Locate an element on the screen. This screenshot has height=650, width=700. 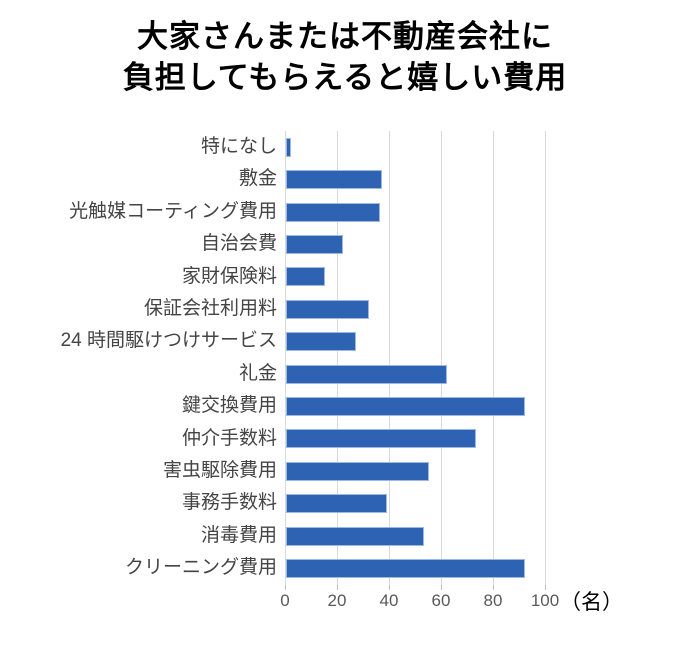
axis-unit-label: （名） is located at coordinates (591, 602).